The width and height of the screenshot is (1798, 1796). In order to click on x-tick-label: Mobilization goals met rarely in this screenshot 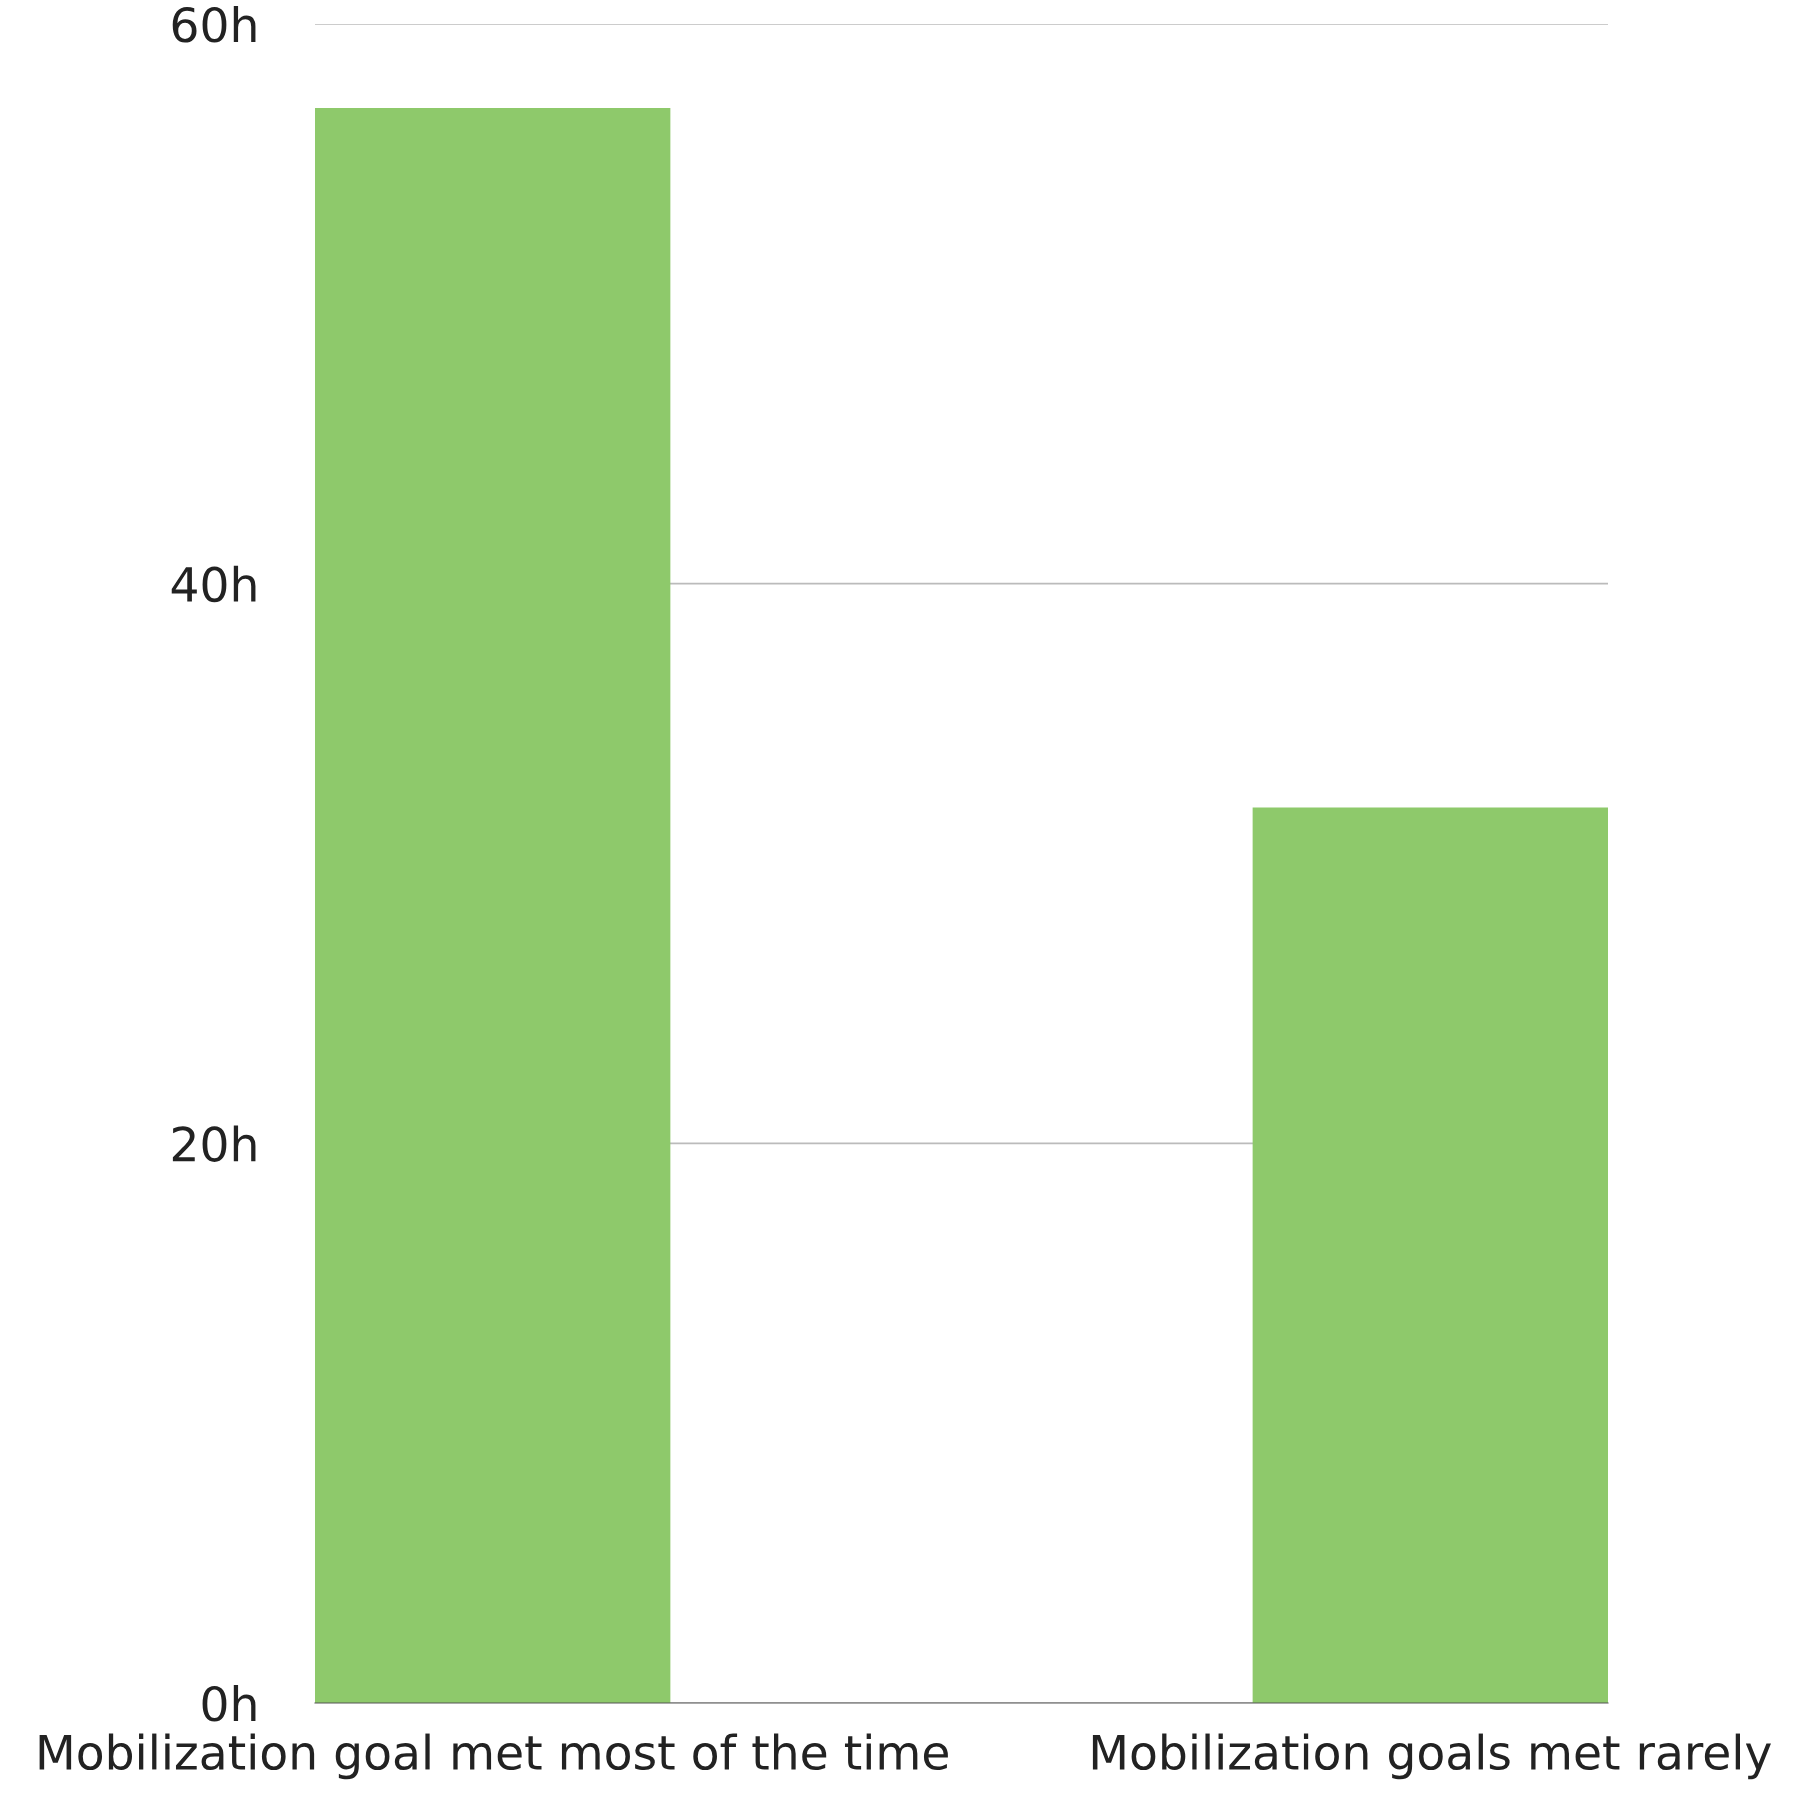, I will do `click(1431, 1756)`.